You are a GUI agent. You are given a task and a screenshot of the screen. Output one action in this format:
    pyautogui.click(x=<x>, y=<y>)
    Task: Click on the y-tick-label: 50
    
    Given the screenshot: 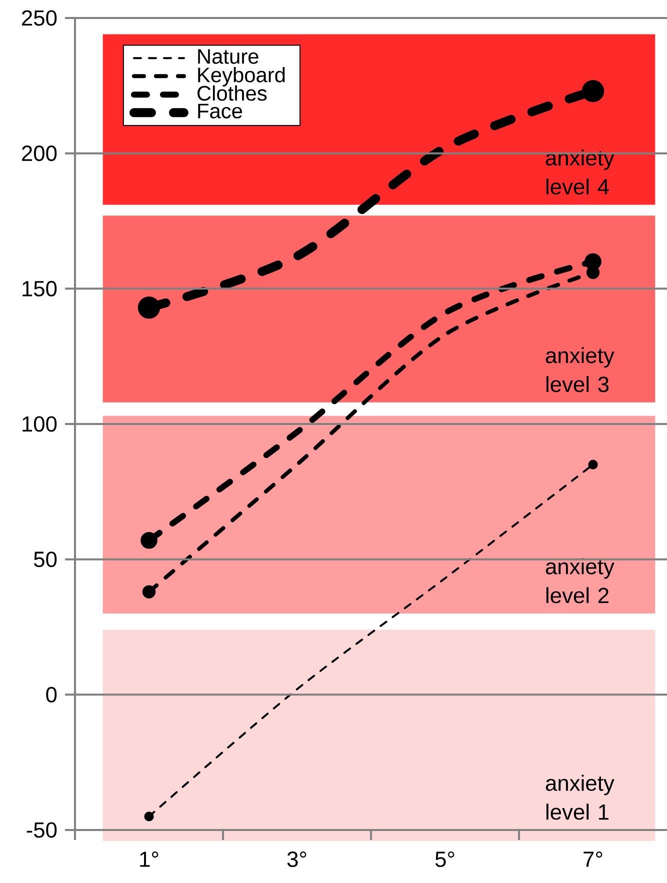 What is the action you would take?
    pyautogui.click(x=45, y=560)
    